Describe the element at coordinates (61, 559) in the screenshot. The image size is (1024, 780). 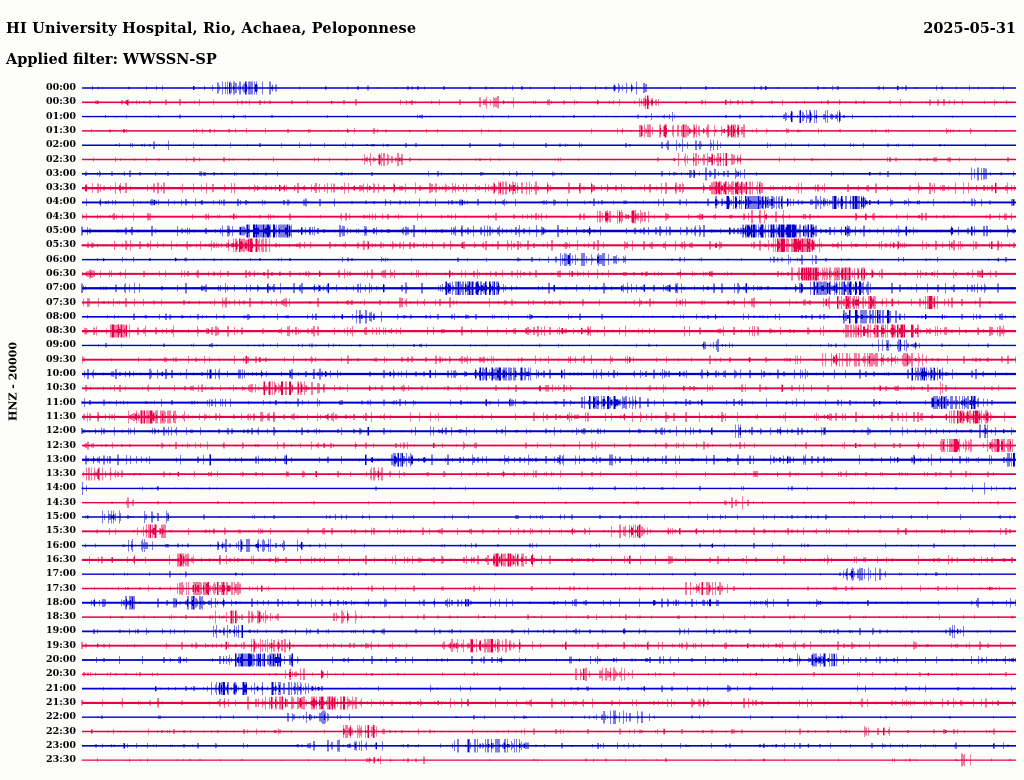
I see `time-label: 16:30` at that location.